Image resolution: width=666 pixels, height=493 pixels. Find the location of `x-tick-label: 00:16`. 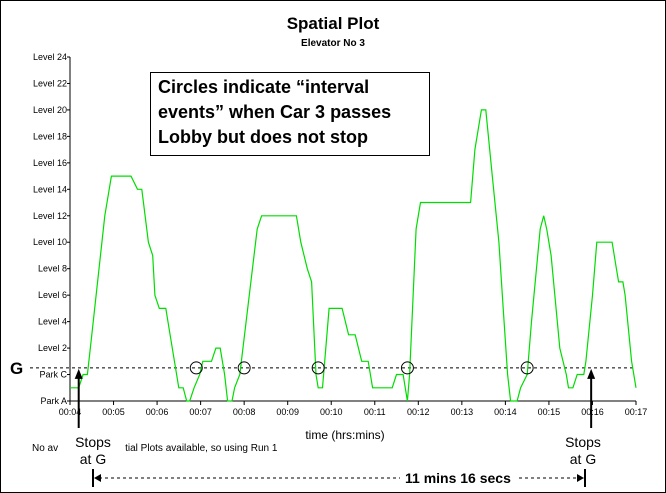

x-tick-label: 00:16 is located at coordinates (592, 412).